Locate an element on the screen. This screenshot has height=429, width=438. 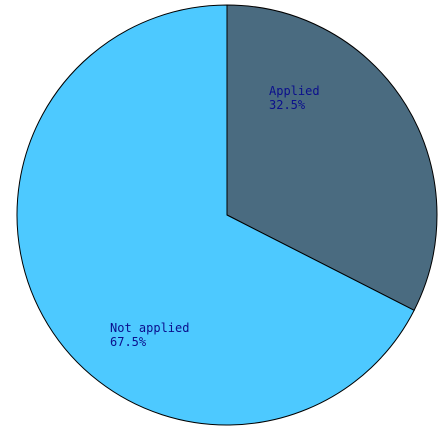
slice-label-applied: Applied 32.5% is located at coordinates (298, 98).